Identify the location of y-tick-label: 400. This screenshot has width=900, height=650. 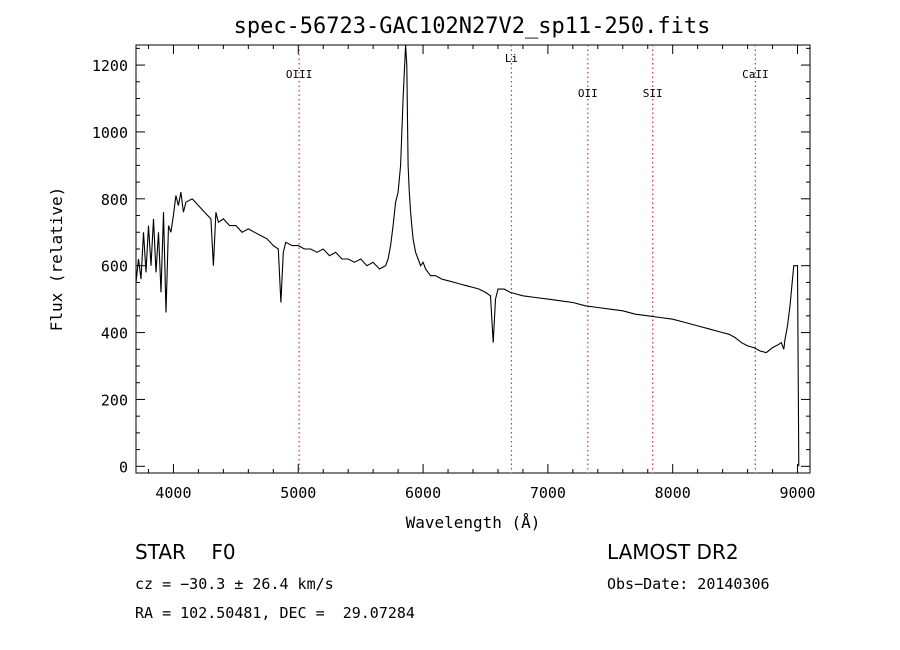
(114, 334).